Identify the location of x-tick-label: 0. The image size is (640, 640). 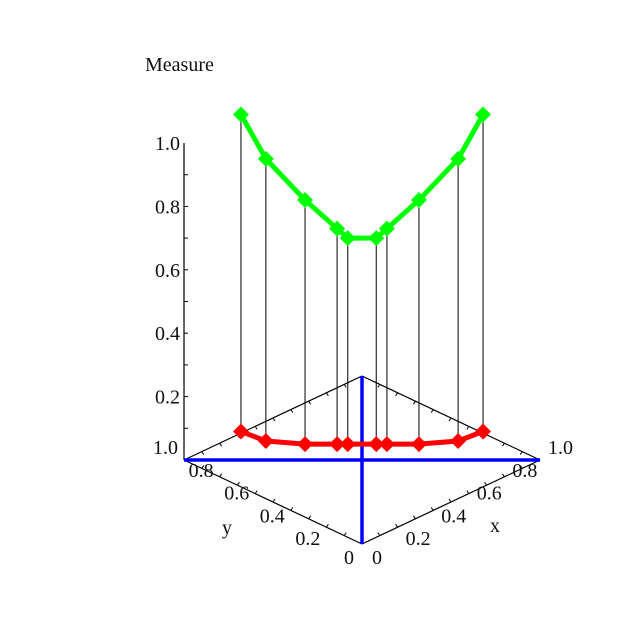
(377, 558).